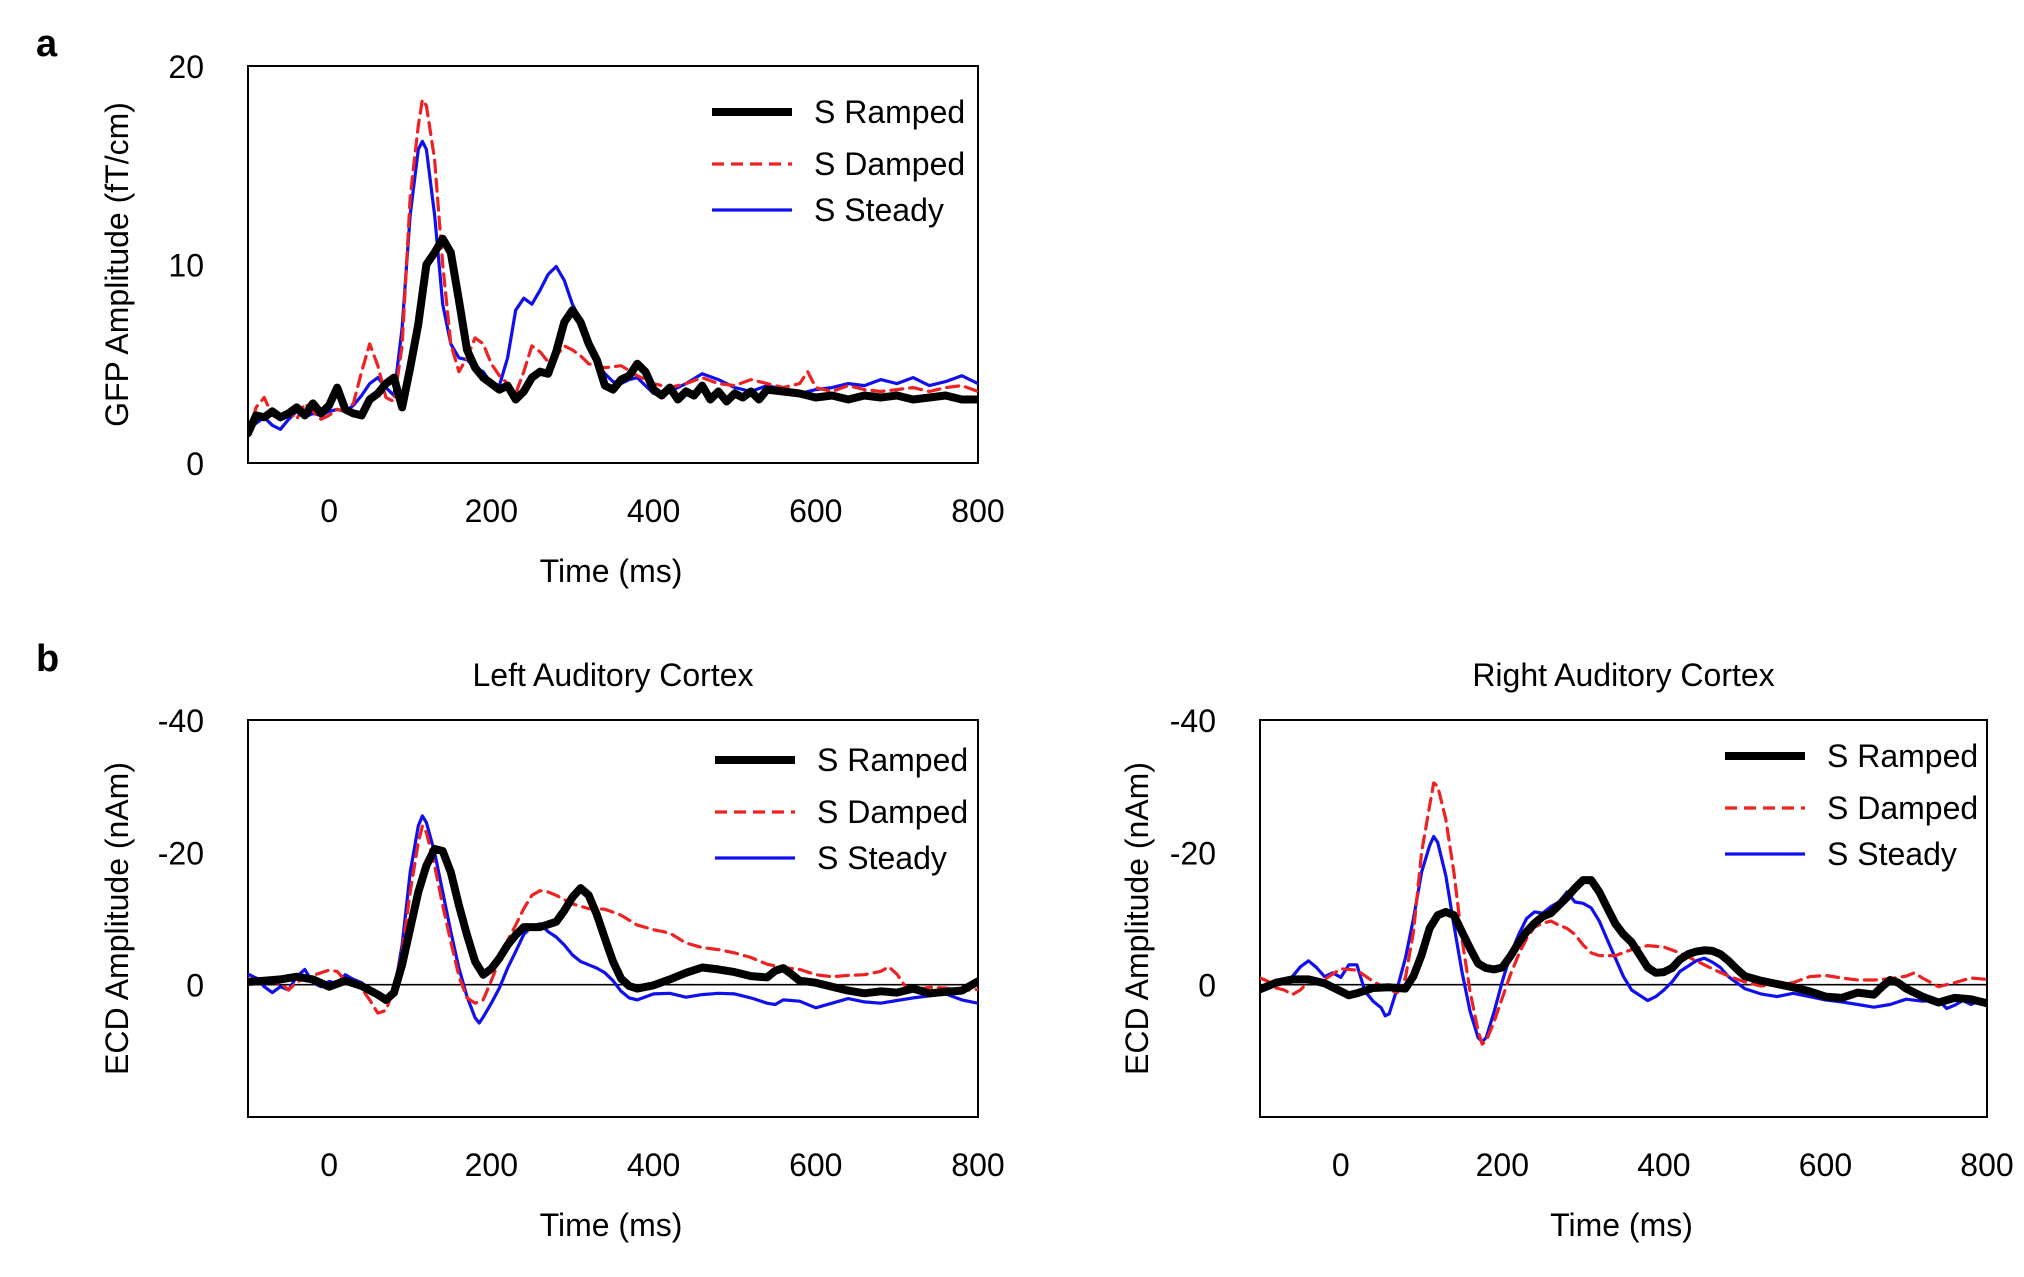 This screenshot has height=1277, width=2024. Describe the element at coordinates (47, 44) in the screenshot. I see `panel-label-a: a` at that location.